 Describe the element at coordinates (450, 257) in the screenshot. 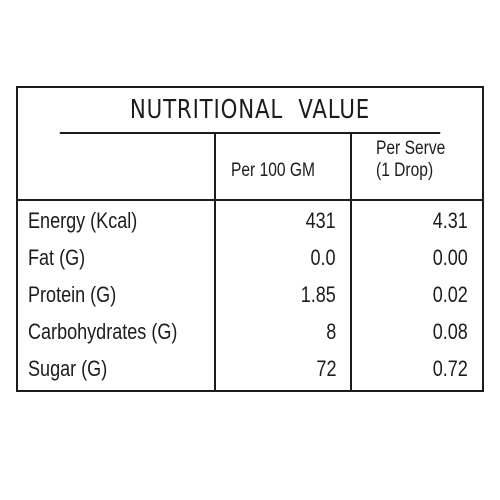

I see `per-serve-value: 0.00` at that location.